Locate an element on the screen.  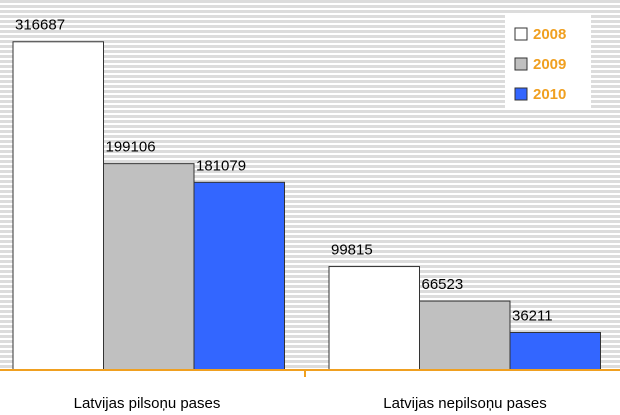
data-label: 199106 is located at coordinates (131, 147).